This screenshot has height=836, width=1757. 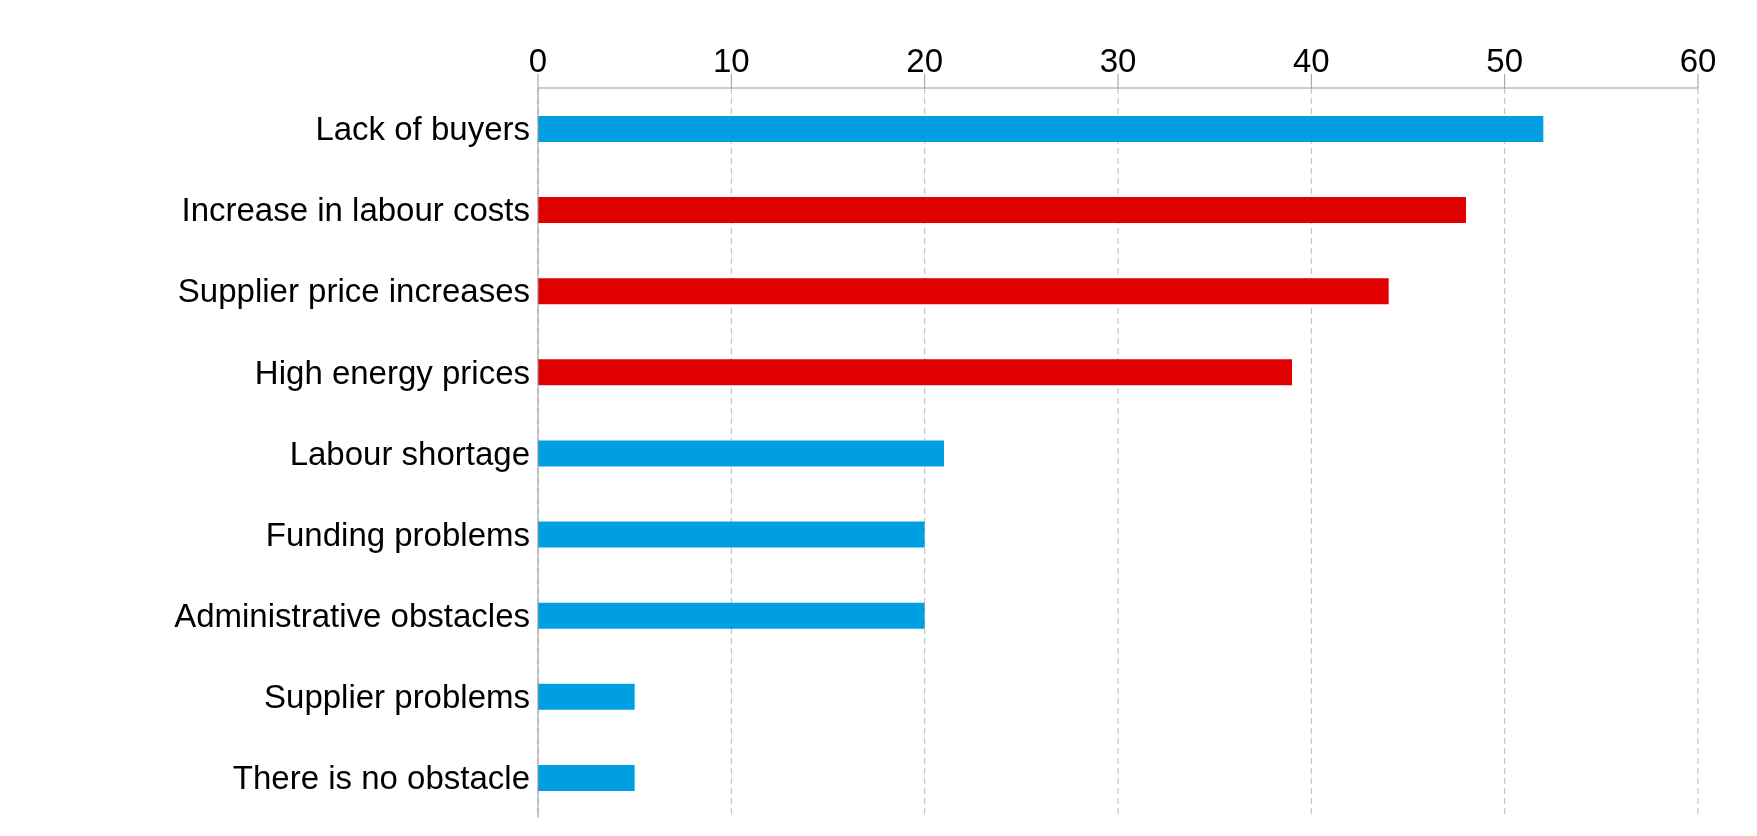 I want to click on x-tick-label: 50, so click(x=1505, y=60).